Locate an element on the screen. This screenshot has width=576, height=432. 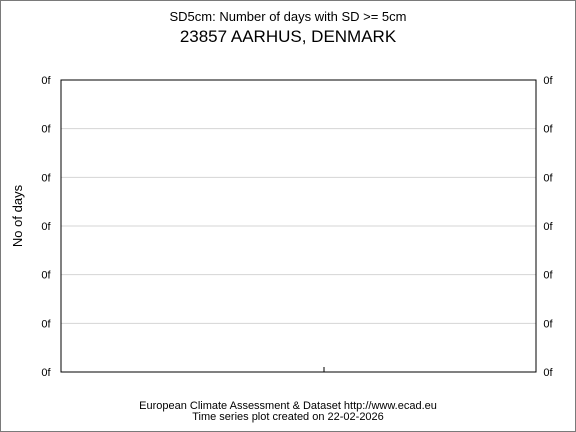
y-axis-label: No of days is located at coordinates (17, 215).